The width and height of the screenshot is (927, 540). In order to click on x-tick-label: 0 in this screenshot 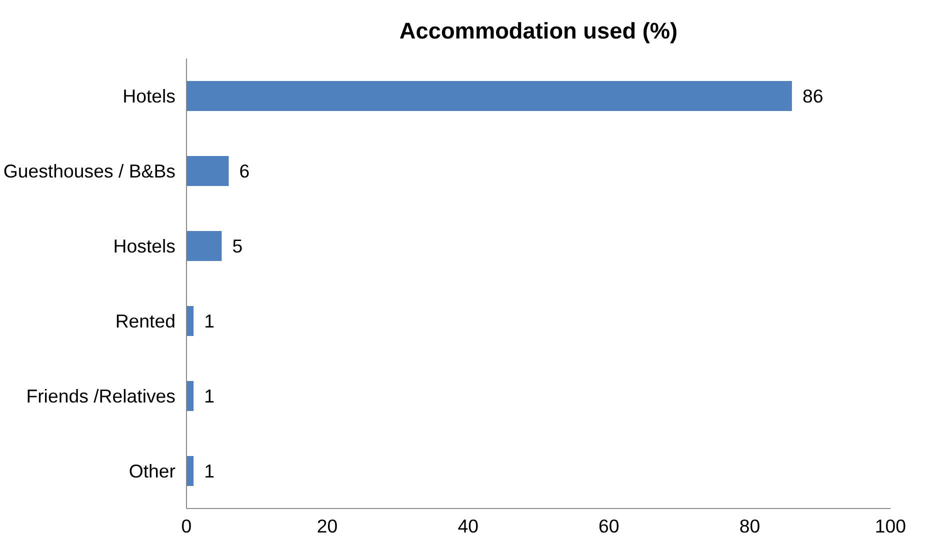, I will do `click(186, 526)`.